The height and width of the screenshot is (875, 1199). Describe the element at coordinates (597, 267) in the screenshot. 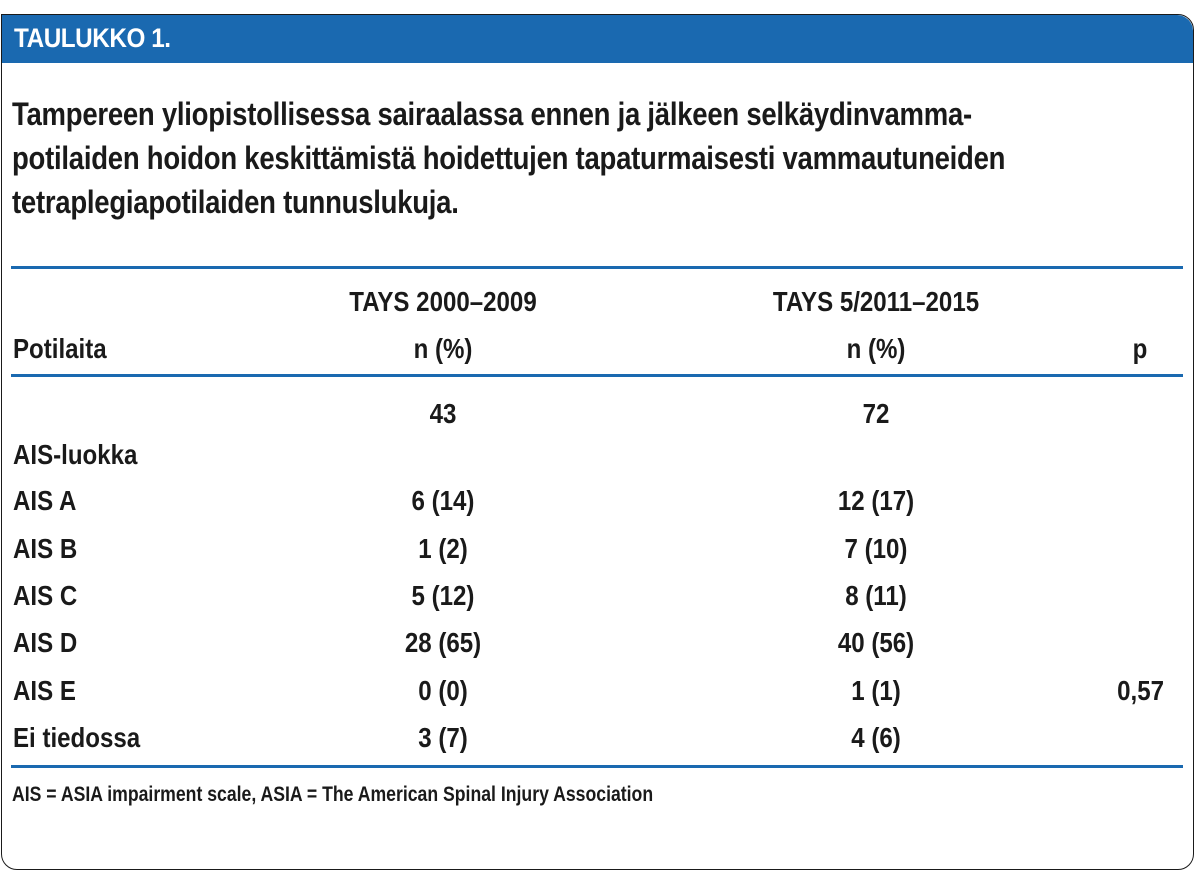

I see `top-rule` at that location.